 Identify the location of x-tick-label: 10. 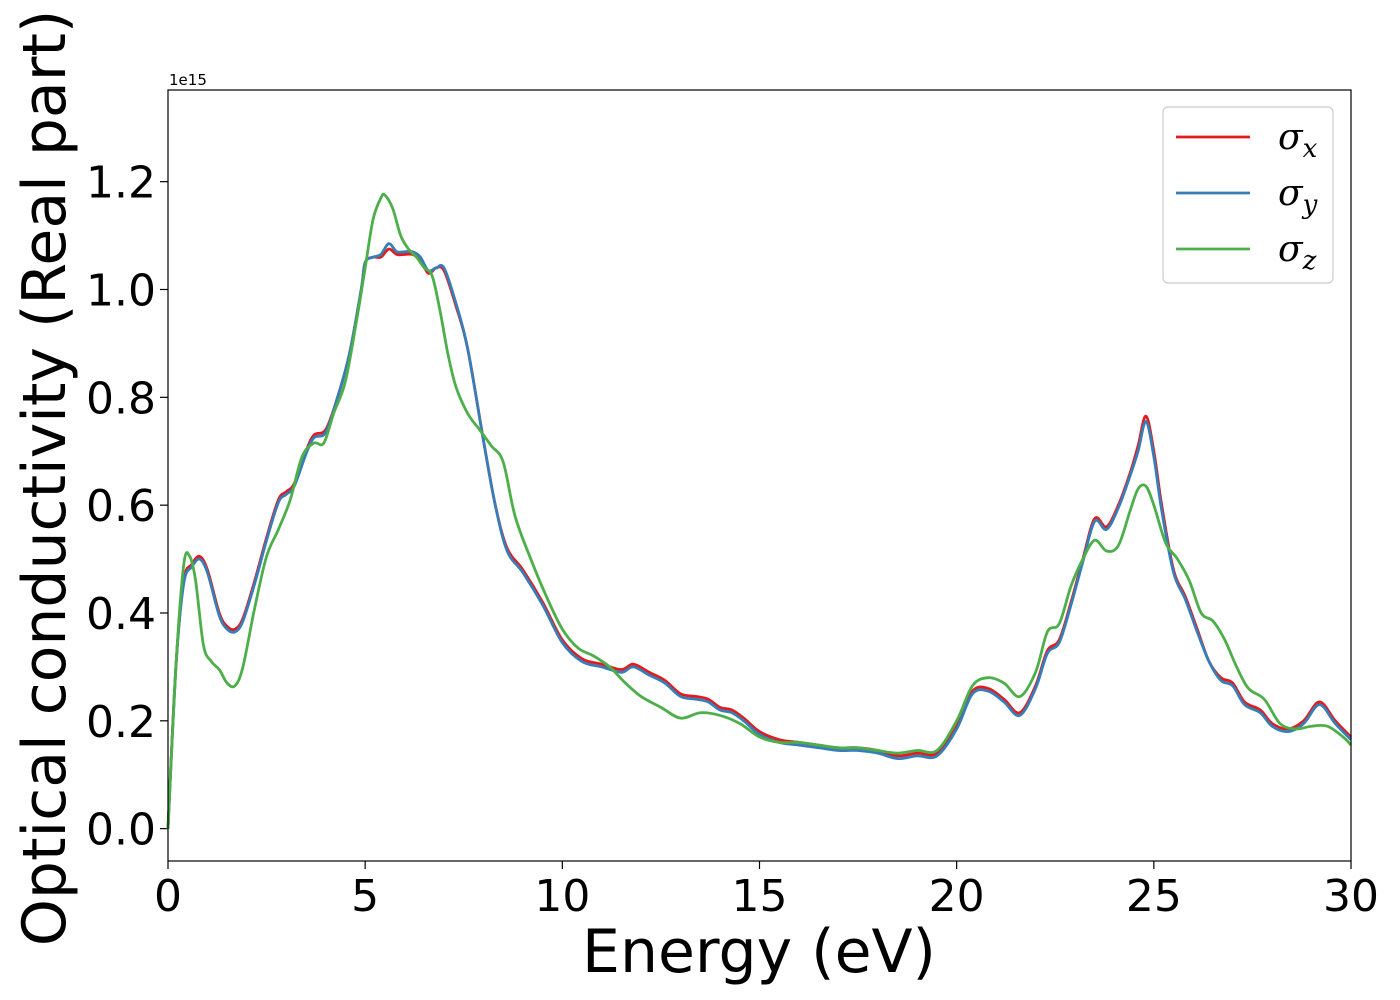
(562, 896).